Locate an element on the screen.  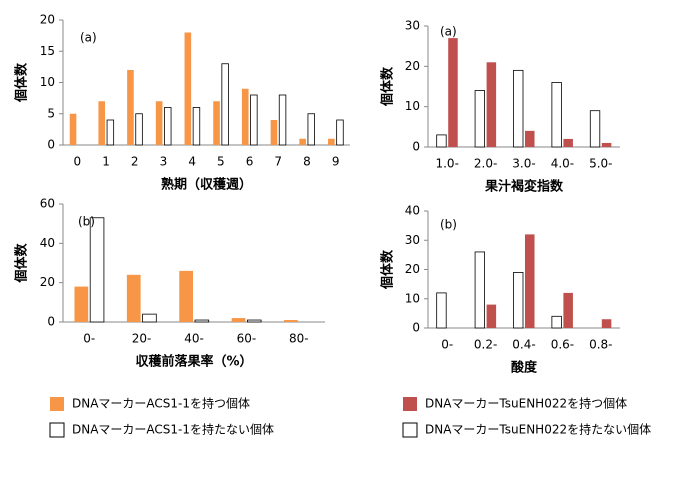
x-tick-label: 0.4- is located at coordinates (523, 345).